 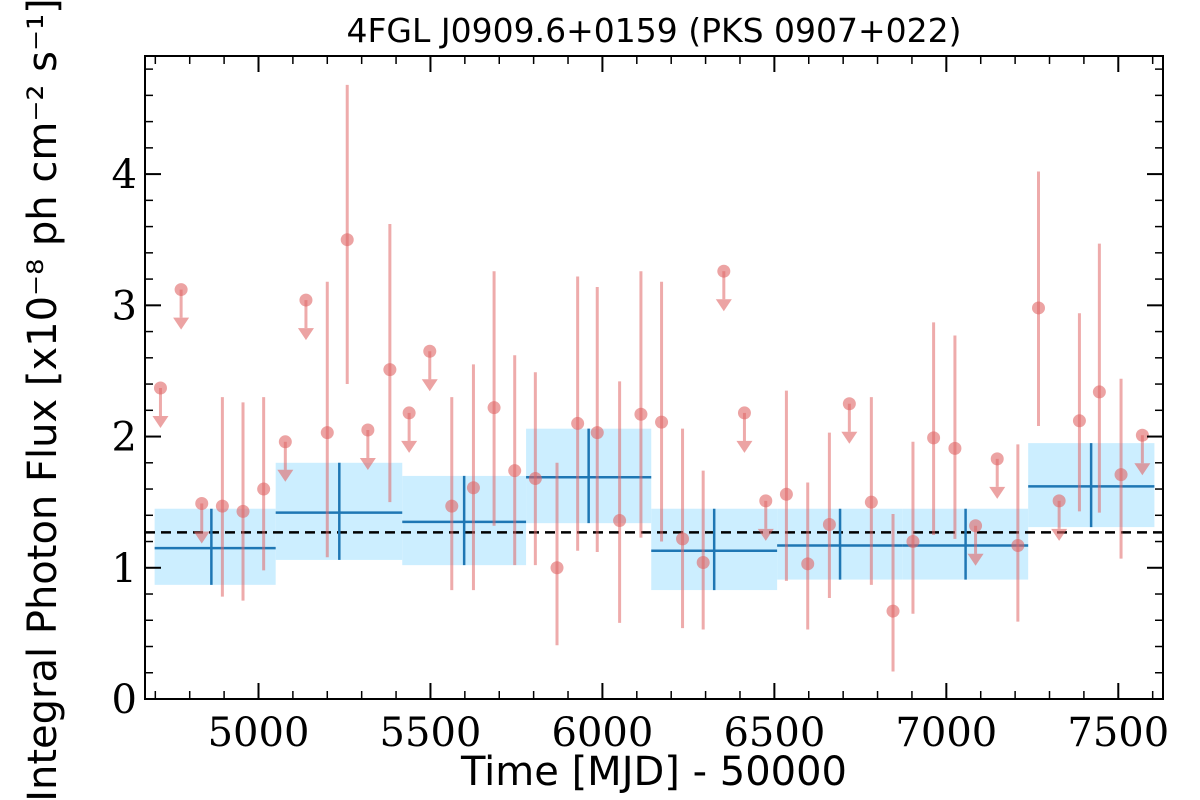 What do you see at coordinates (124, 700) in the screenshot?
I see `y-tick-label: 0` at bounding box center [124, 700].